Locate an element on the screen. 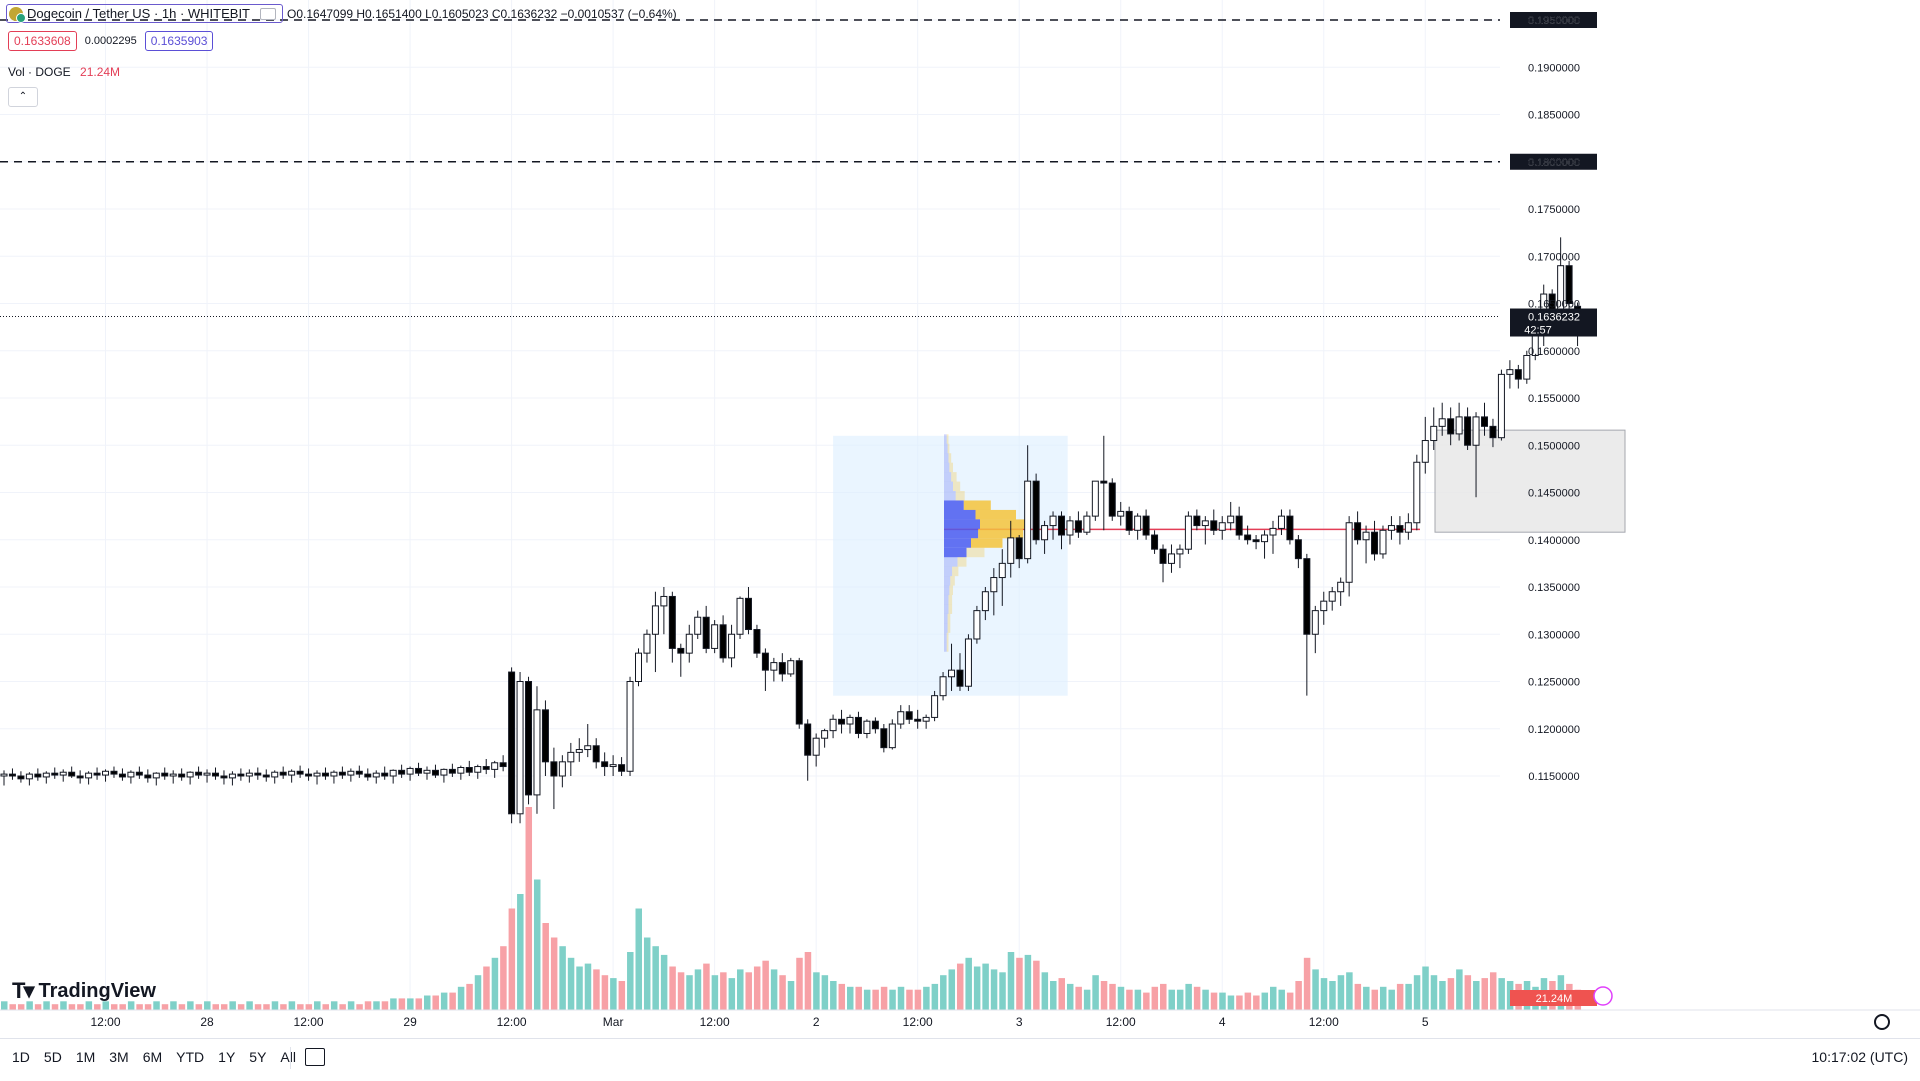  y-tick-label: 0.1500000 is located at coordinates (1554, 446).